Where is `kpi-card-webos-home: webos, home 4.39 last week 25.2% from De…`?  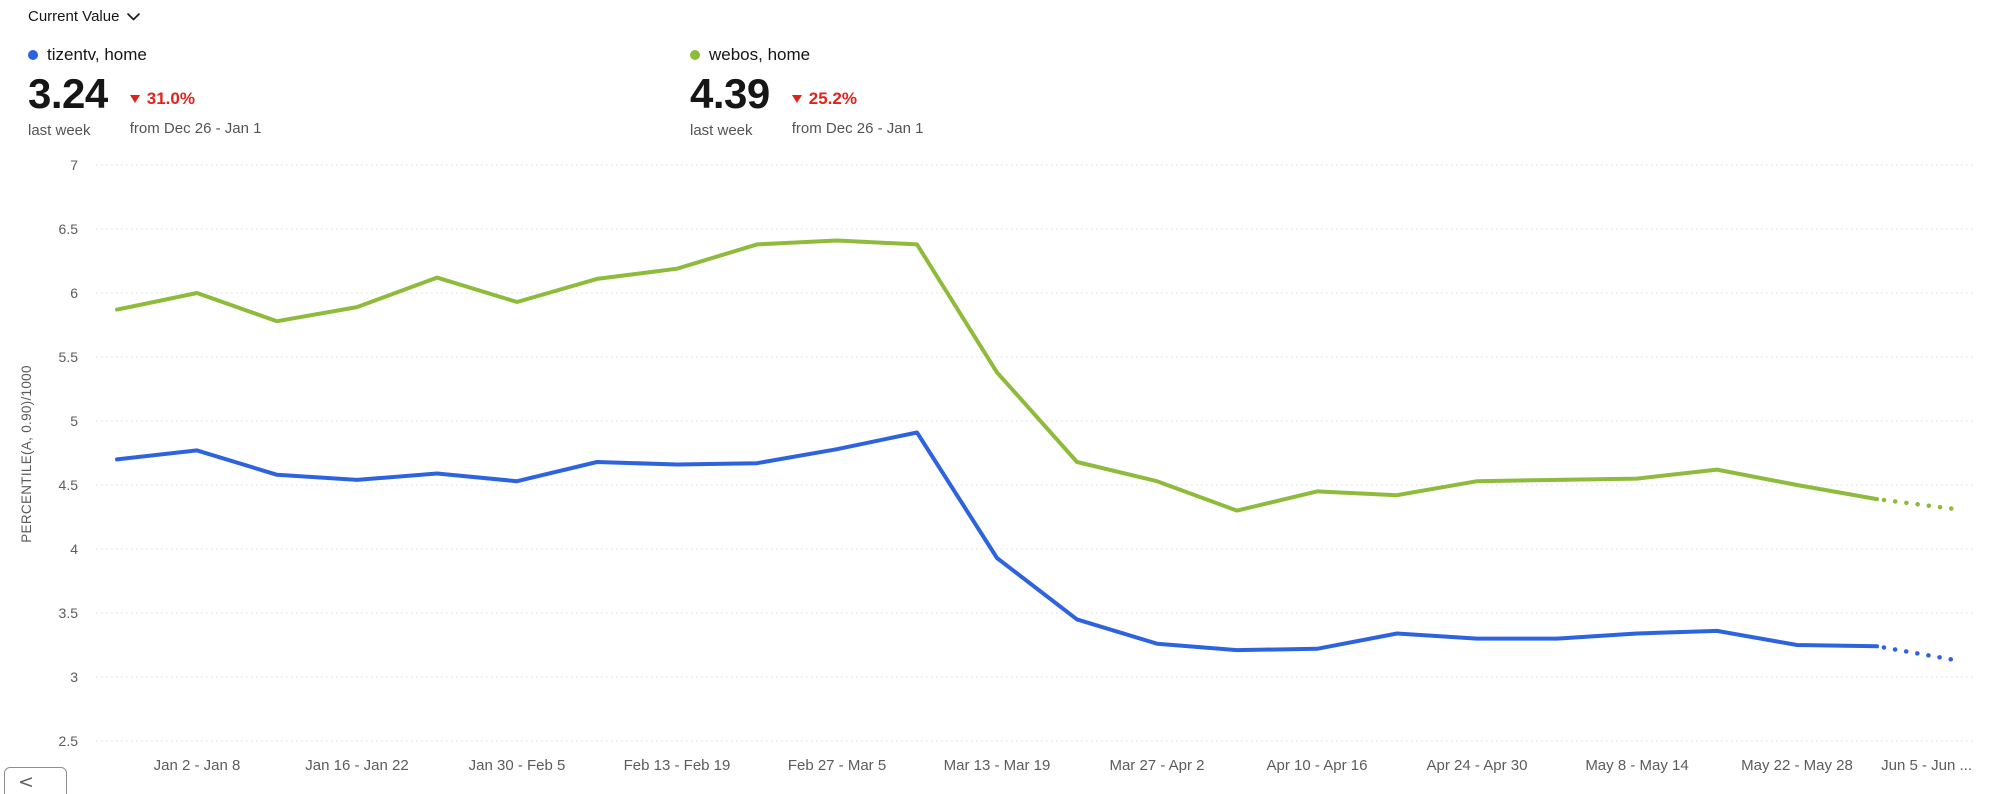 kpi-card-webos-home: webos, home 4.39 last week 25.2% from De… is located at coordinates (806, 92).